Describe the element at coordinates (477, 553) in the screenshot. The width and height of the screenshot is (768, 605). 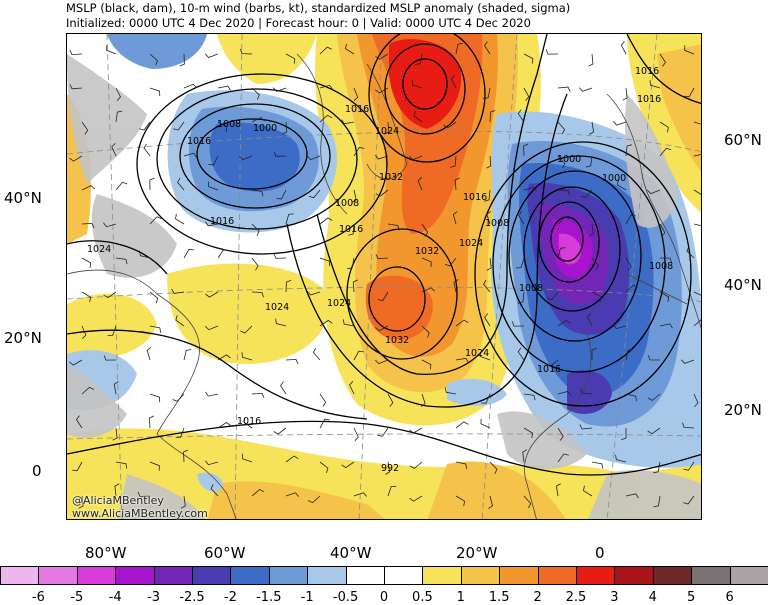
I see `lon-label-20w: 20°W` at that location.